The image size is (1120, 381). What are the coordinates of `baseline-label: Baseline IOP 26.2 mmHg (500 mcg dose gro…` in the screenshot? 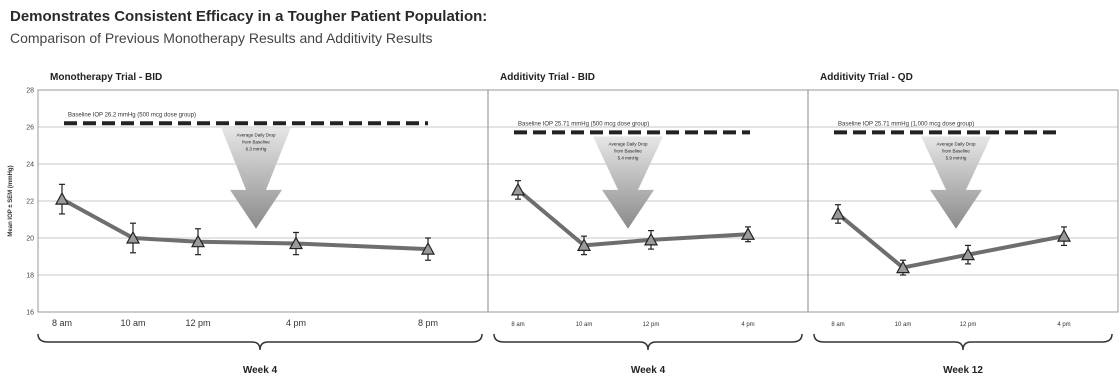 It's located at (132, 115).